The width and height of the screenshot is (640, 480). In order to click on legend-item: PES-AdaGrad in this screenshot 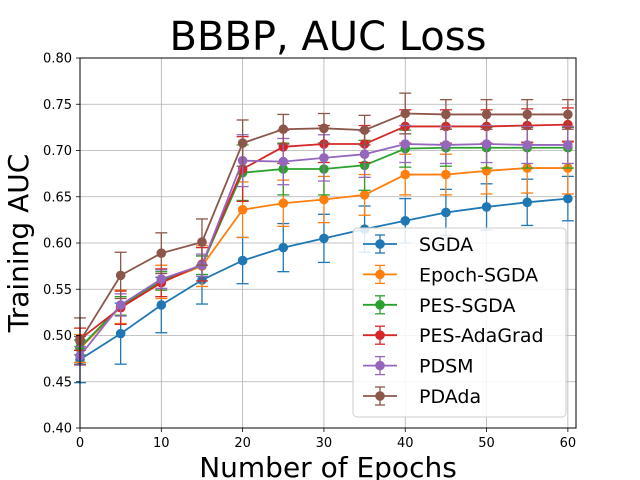, I will do `click(453, 336)`.